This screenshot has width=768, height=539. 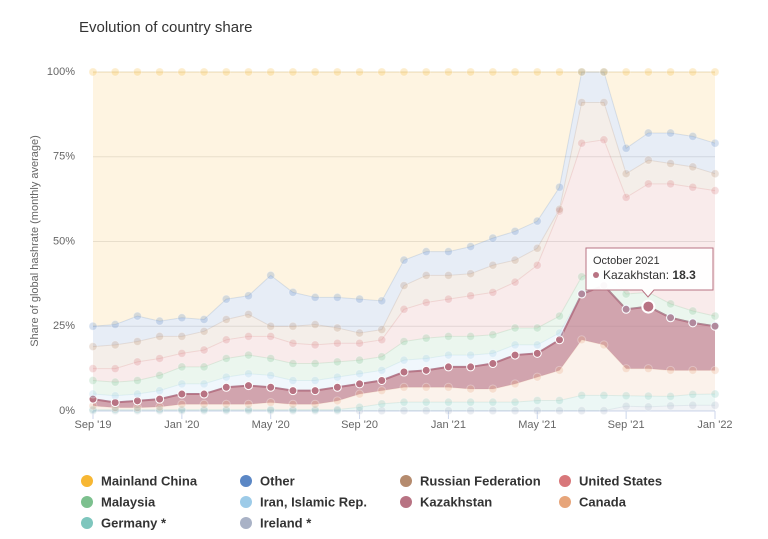 What do you see at coordinates (603, 501) in the screenshot?
I see `legend-label: Canada` at bounding box center [603, 501].